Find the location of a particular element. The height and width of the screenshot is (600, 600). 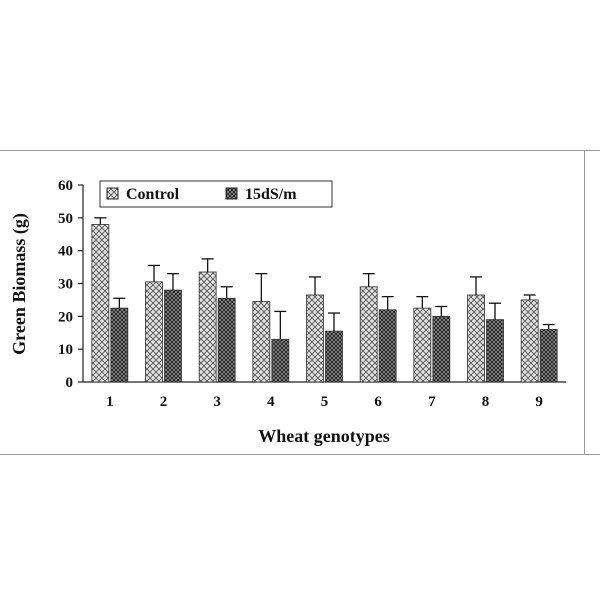

legend-box is located at coordinates (216, 194).